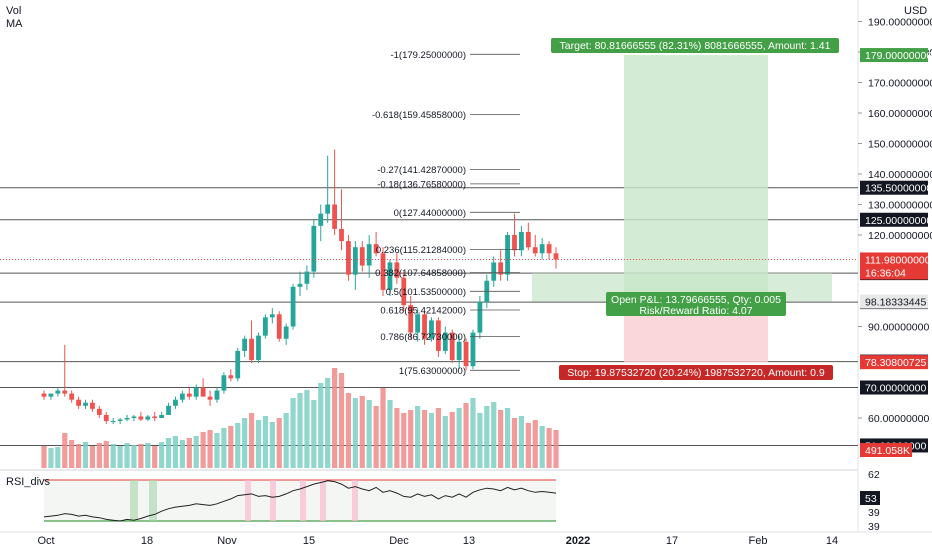  Describe the element at coordinates (428, 55) in the screenshot. I see `fib-label: -1(179.25000000)` at that location.